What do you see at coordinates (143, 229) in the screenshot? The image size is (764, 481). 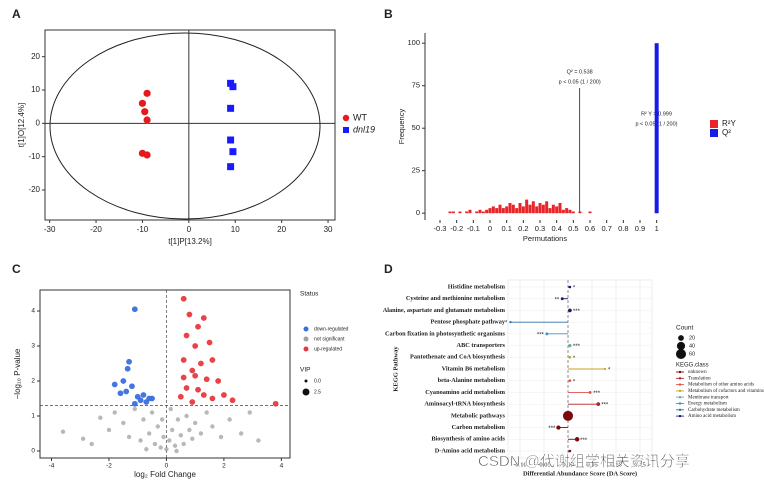 I see `x-tick-label: -10` at bounding box center [143, 229].